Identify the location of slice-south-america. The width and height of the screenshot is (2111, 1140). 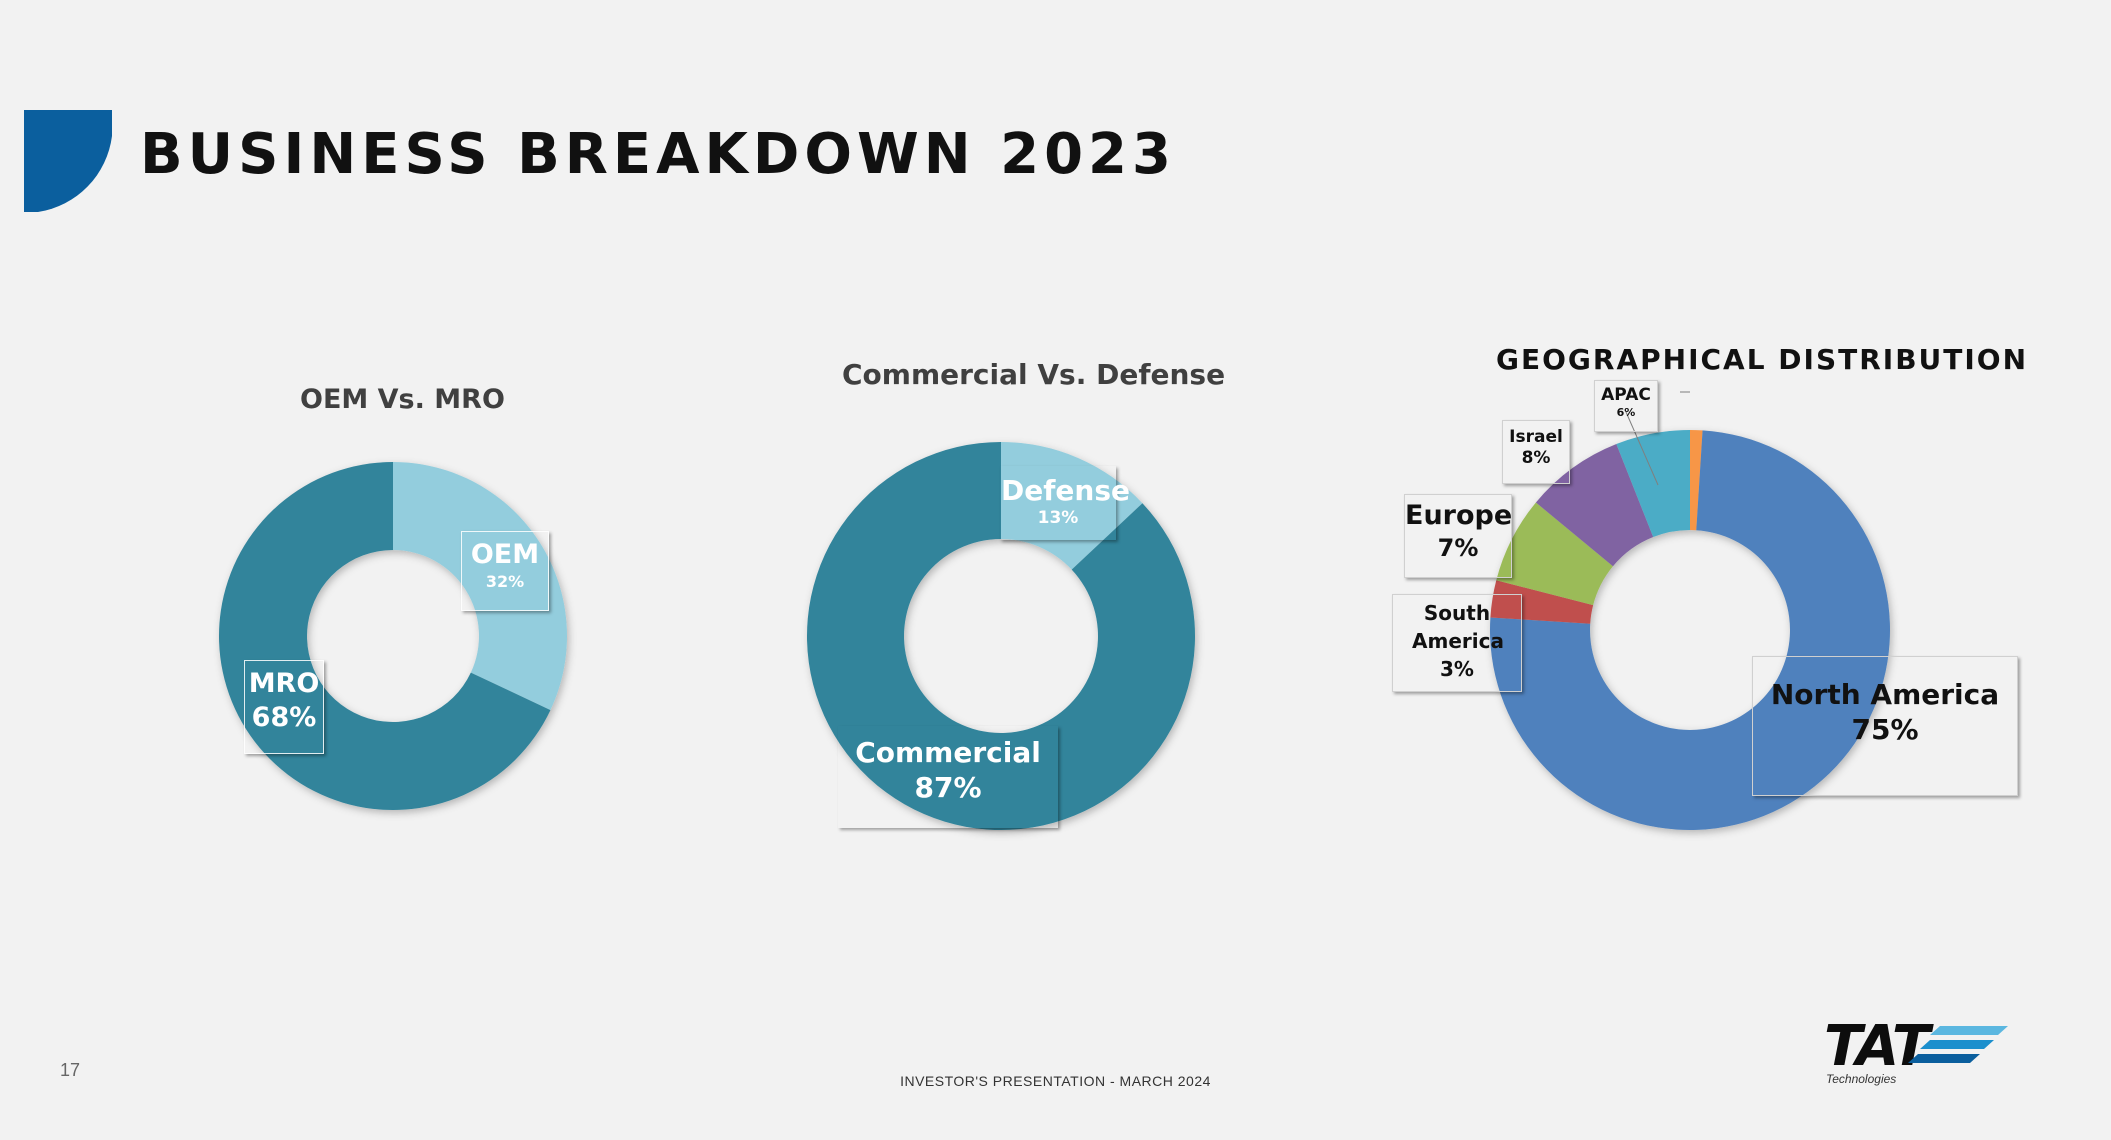
(1542, 602).